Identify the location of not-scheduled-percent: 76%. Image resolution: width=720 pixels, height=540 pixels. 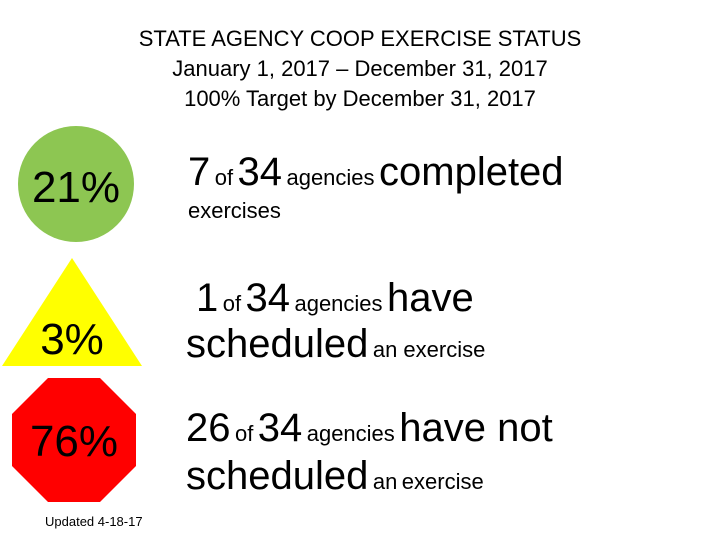
(74, 441).